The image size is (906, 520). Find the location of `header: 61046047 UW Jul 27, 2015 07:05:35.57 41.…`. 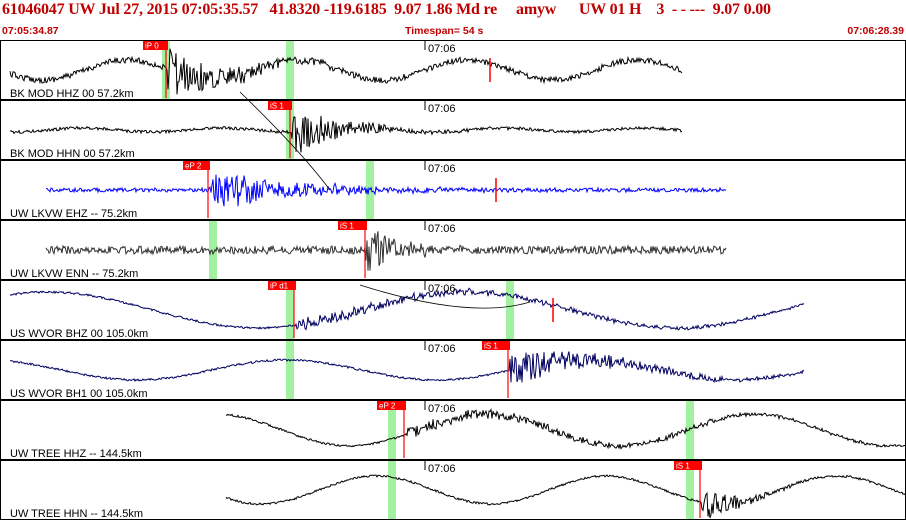

header: 61046047 UW Jul 27, 2015 07:05:35.57 41.… is located at coordinates (453, 20).